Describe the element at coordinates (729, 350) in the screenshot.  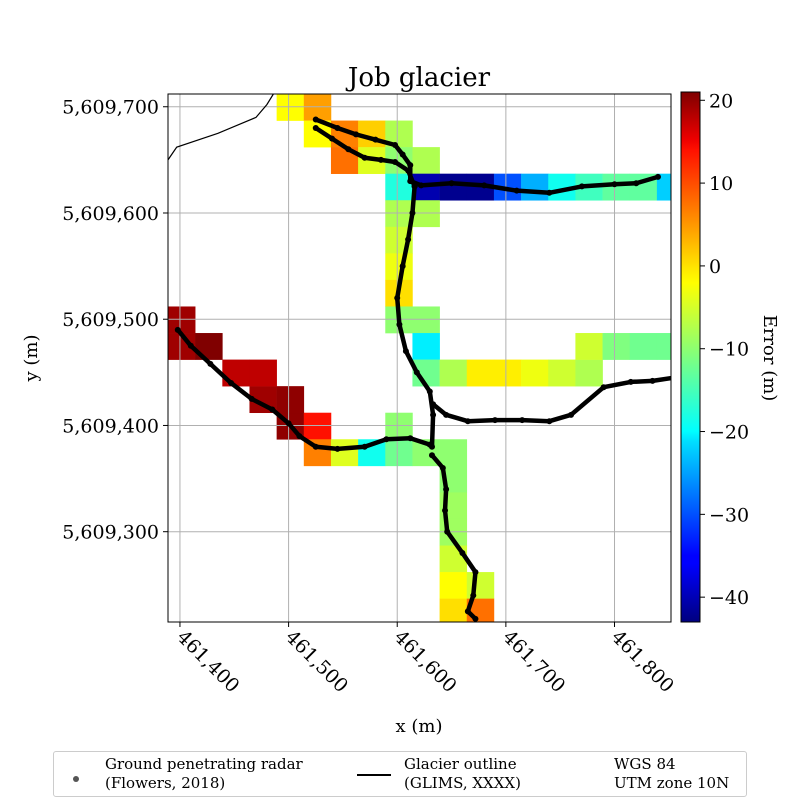
I see `colorbar-tick-label: −10` at that location.